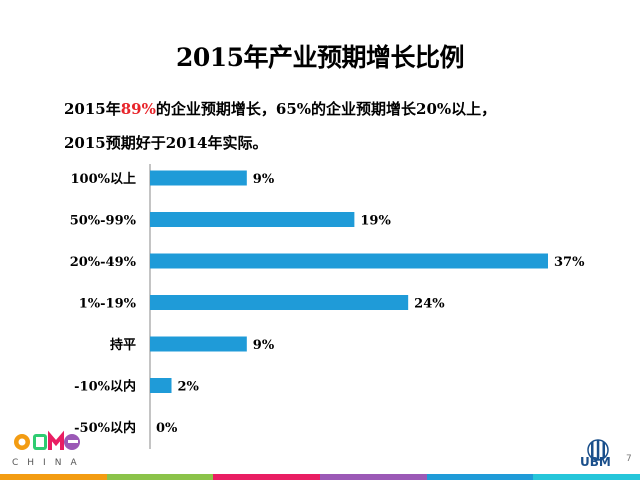  What do you see at coordinates (105, 428) in the screenshot?
I see `category-label: -50%以内` at bounding box center [105, 428].